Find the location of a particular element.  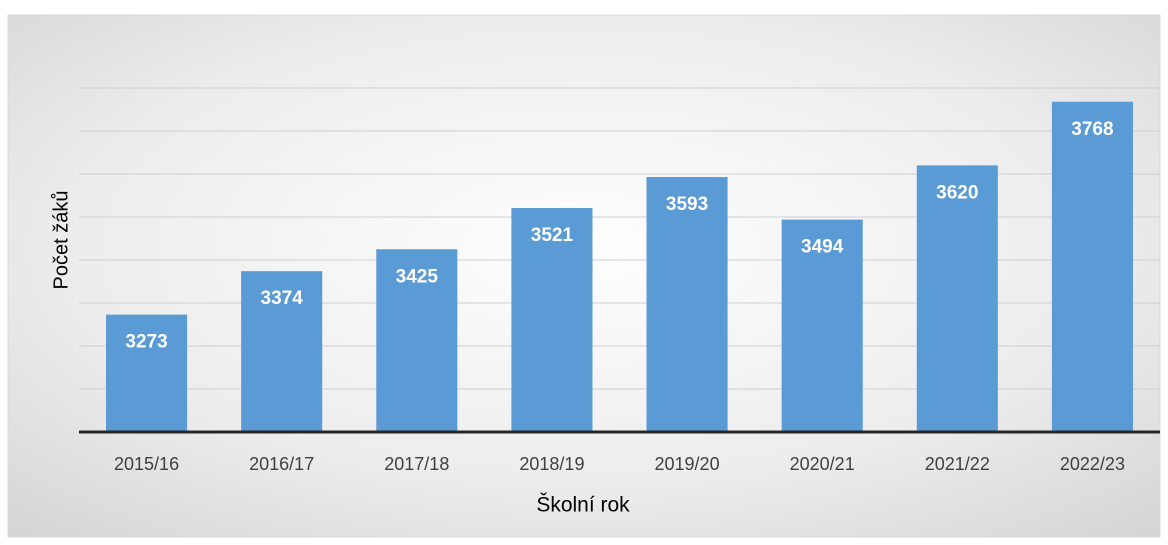

data-label: 3494 is located at coordinates (822, 247).